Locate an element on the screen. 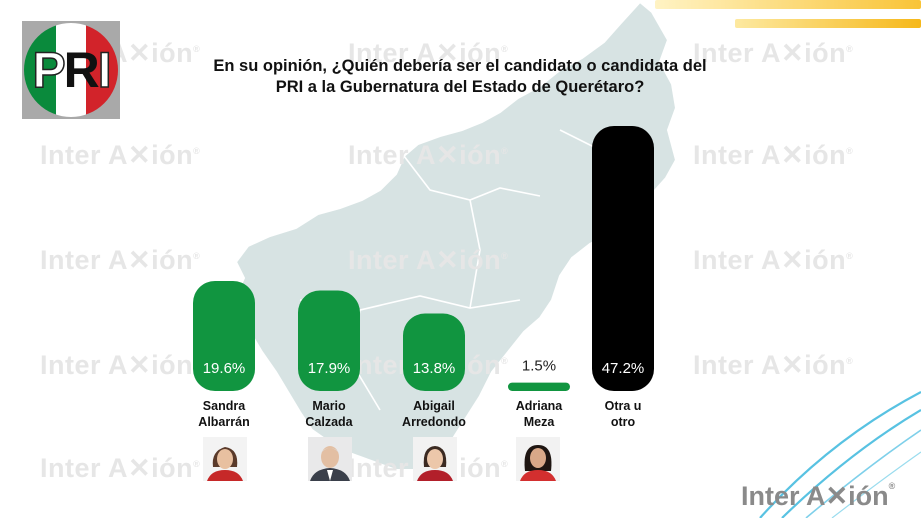 The height and width of the screenshot is (518, 921). yellow-stripe-top is located at coordinates (788, 4).